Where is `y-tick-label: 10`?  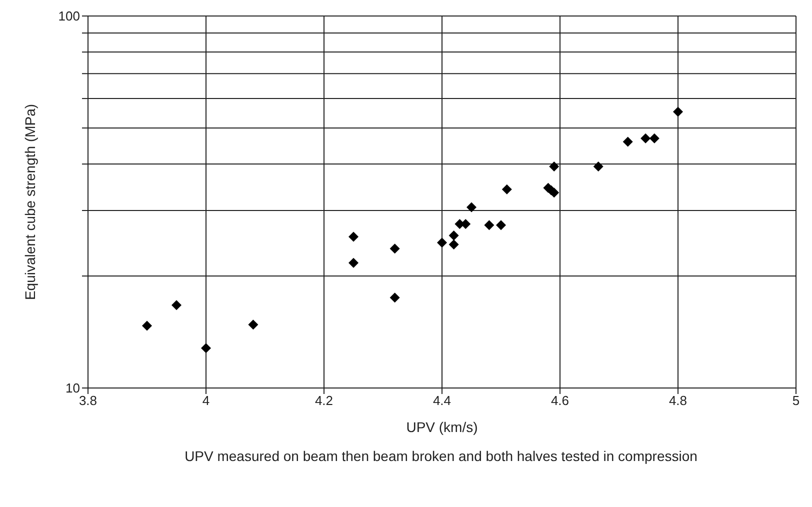 y-tick-label: 10 is located at coordinates (73, 388).